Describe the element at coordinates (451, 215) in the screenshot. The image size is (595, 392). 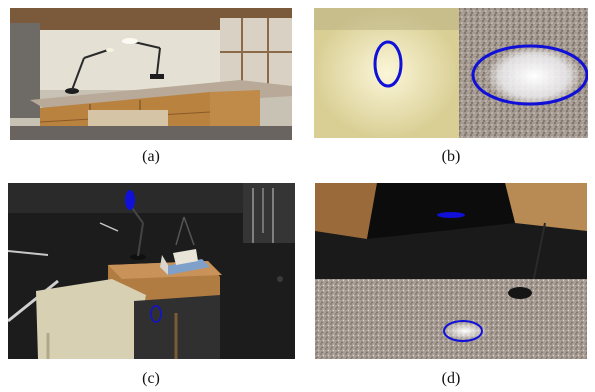
I see `highlight-marker-ceiling` at that location.